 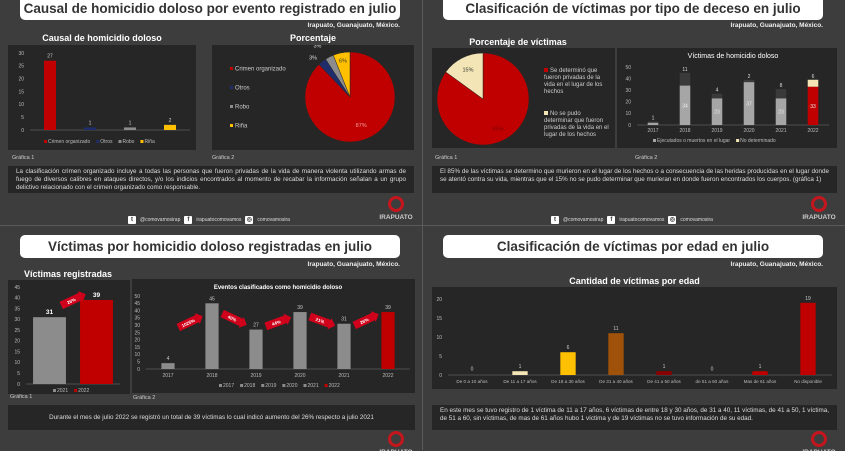 I want to click on chart-title: Porcentaje, so click(x=313, y=38).